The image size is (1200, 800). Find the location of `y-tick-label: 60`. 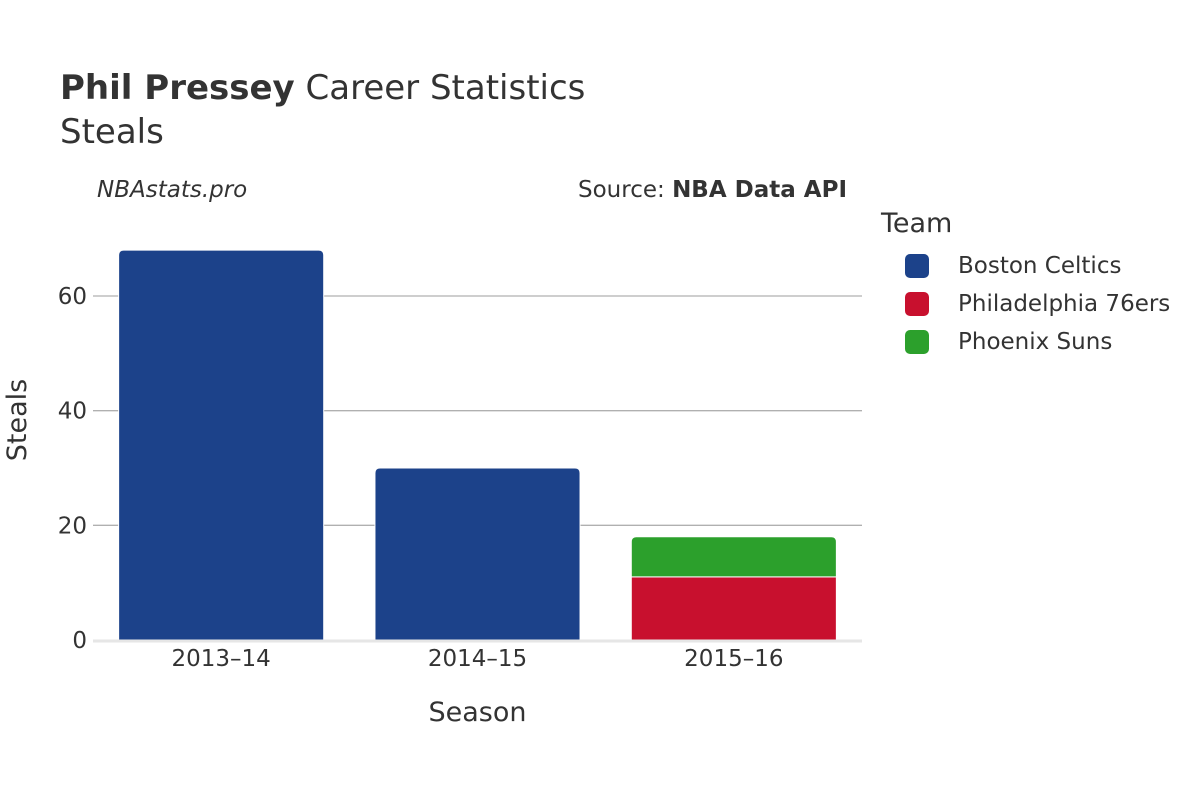

y-tick-label: 60 is located at coordinates (72, 297).